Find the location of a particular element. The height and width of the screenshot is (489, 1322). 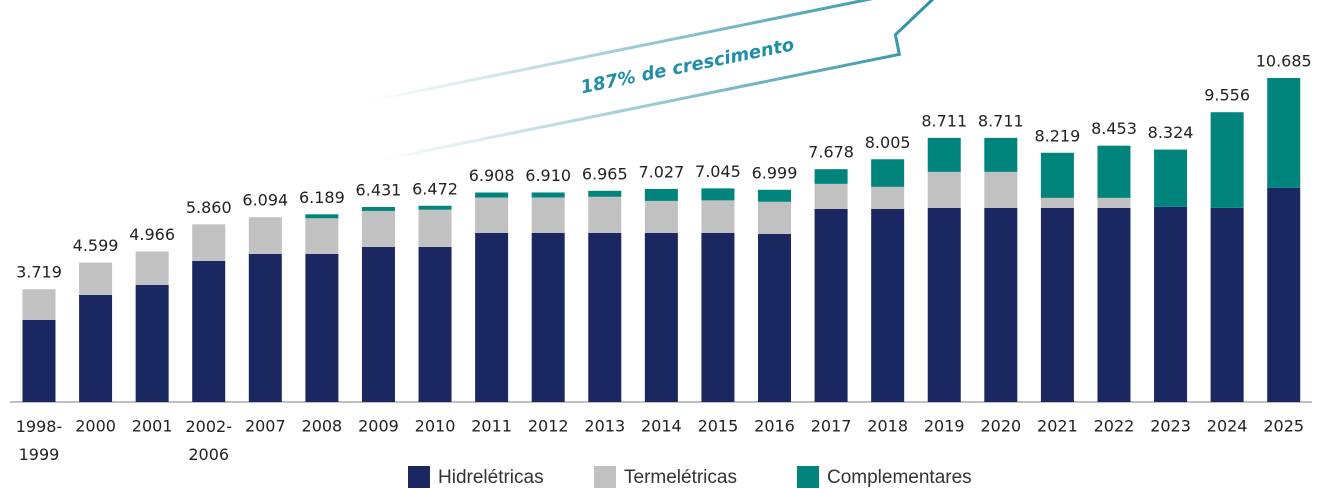

x-tick-label: 2009 is located at coordinates (378, 426).